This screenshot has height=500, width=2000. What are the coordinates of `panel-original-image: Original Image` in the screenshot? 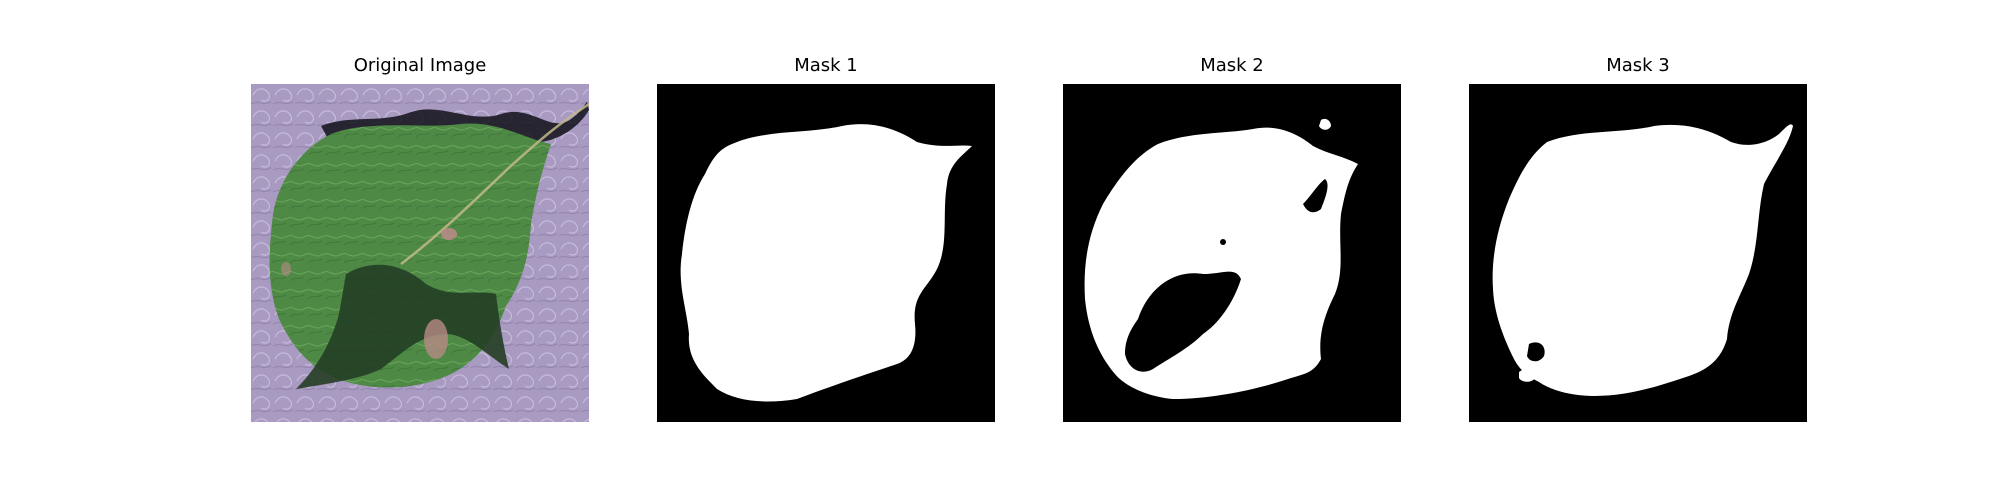 It's located at (420, 238).